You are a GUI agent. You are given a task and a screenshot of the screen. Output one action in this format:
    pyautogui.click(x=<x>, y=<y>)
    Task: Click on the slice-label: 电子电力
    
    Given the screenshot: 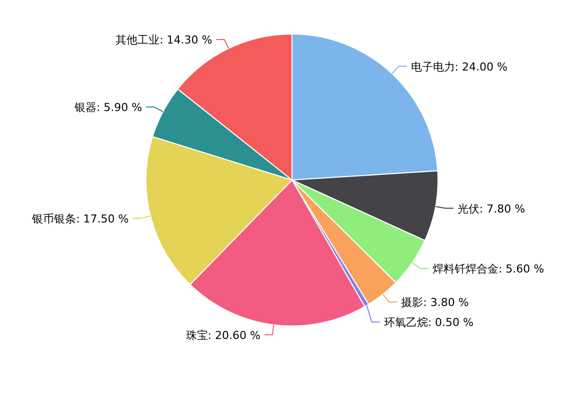 What is the action you would take?
    pyautogui.click(x=432, y=67)
    